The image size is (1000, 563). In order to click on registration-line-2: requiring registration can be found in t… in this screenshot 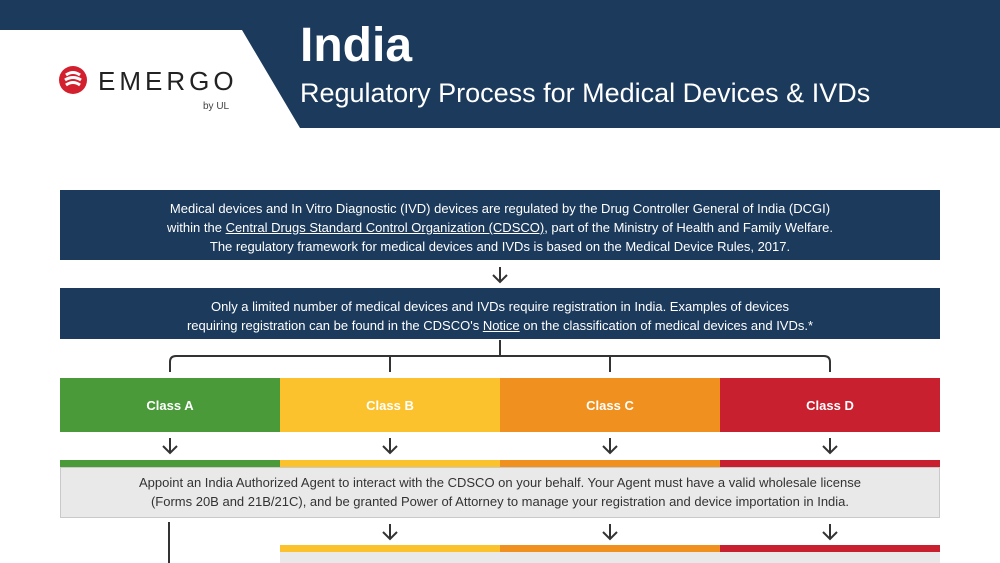, I will do `click(500, 325)`.